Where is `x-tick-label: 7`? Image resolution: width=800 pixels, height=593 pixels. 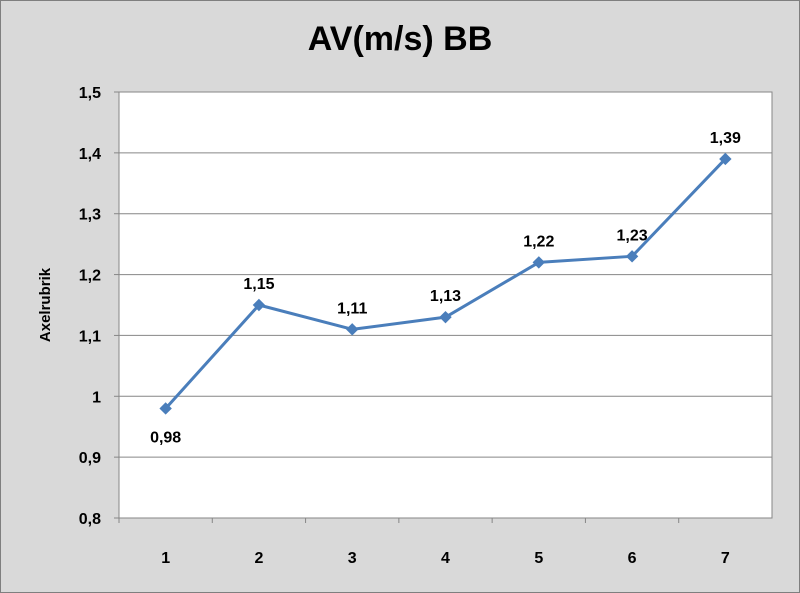
x-tick-label: 7 is located at coordinates (725, 558).